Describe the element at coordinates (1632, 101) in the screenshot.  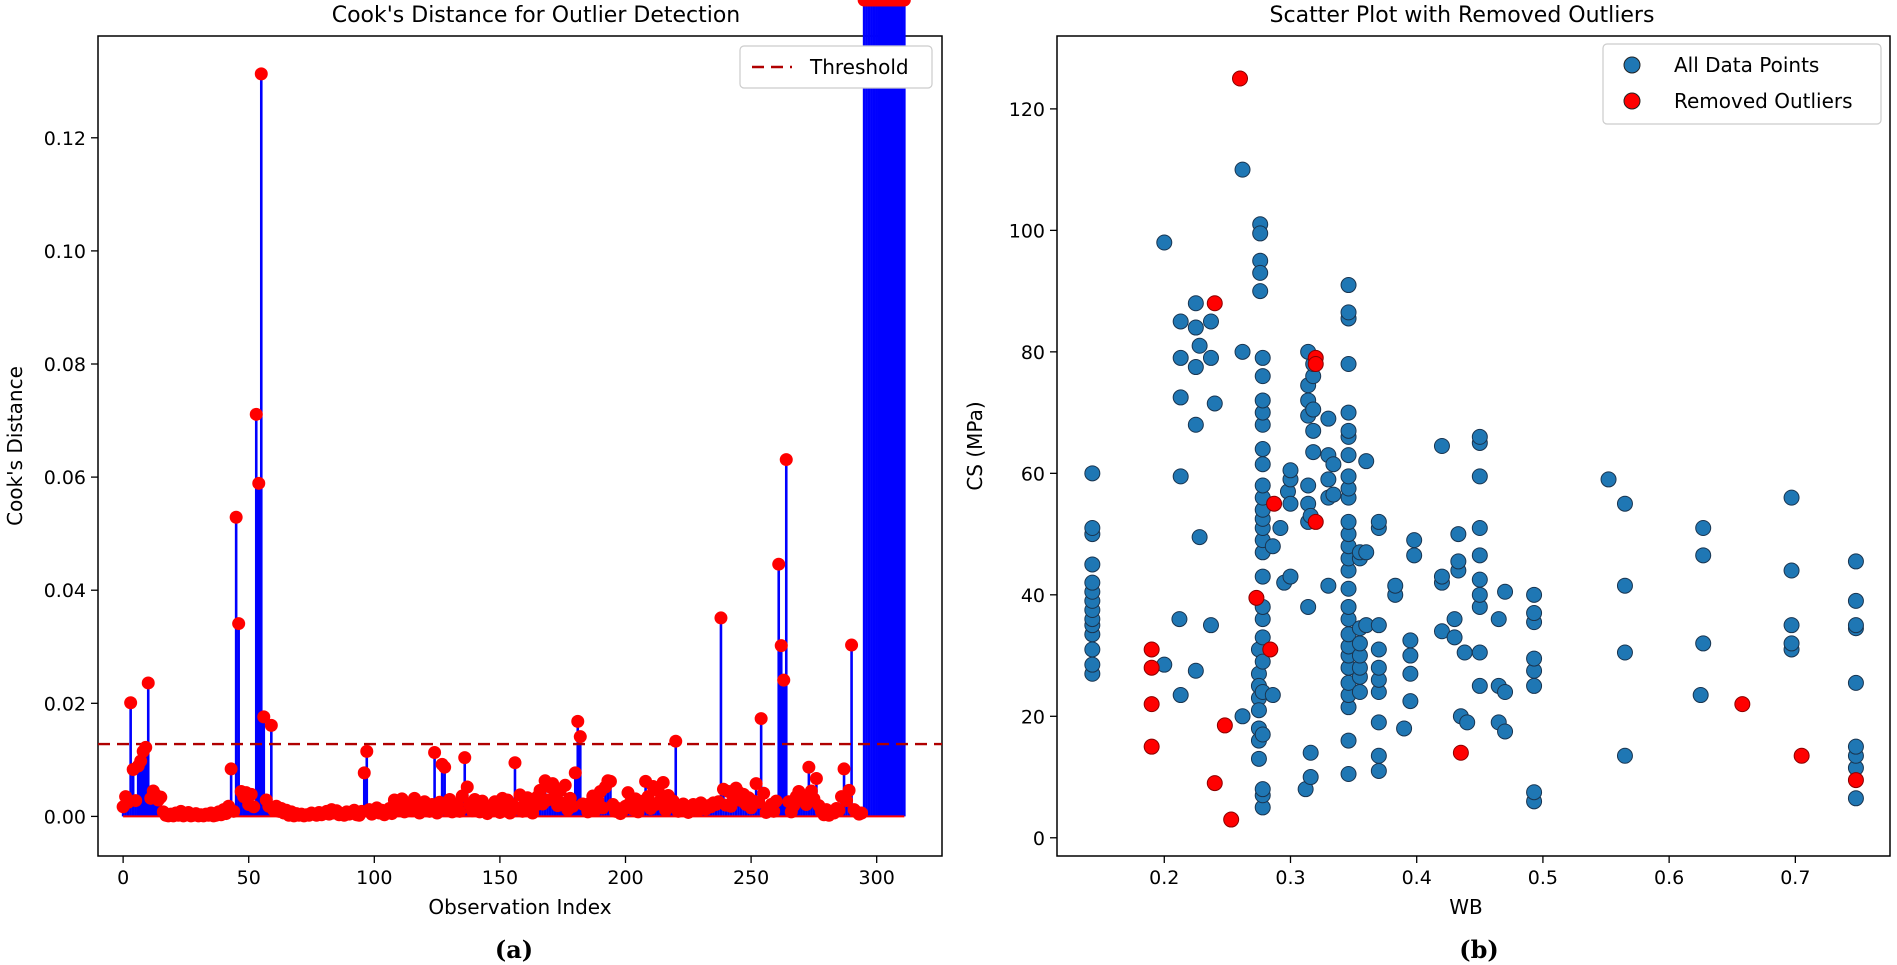
I see `legend-outliers-swatch` at that location.